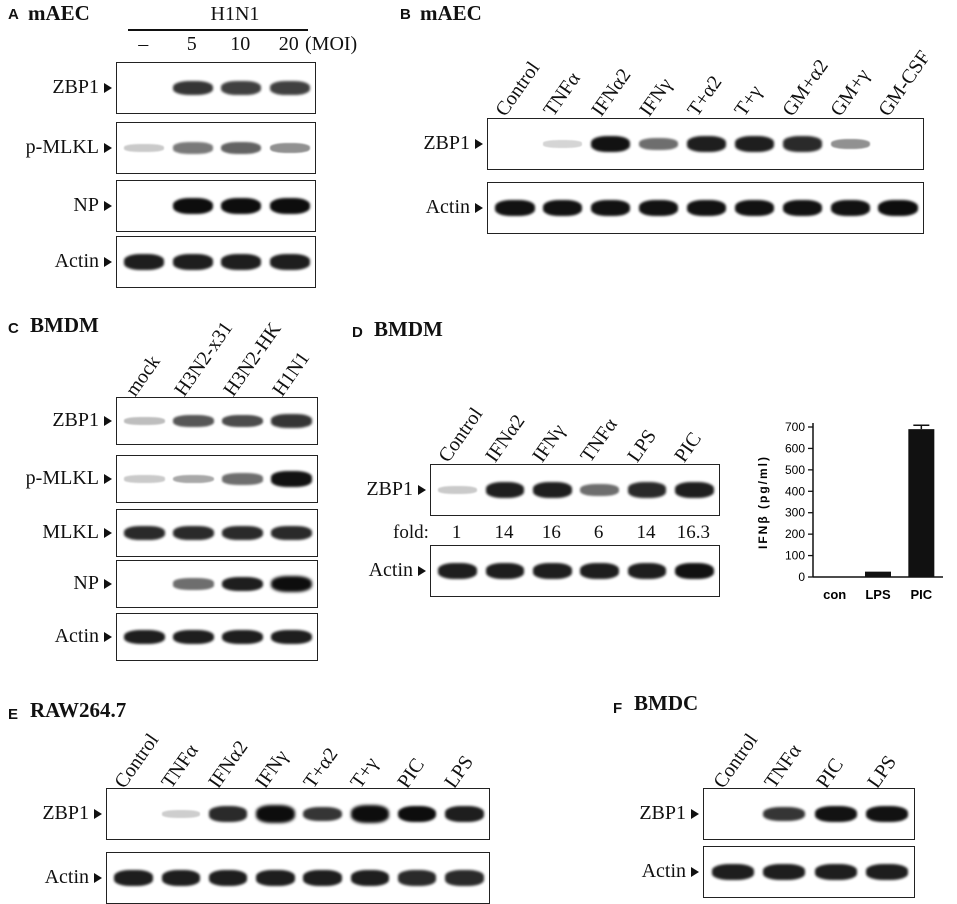 This screenshot has height=904, width=957. What do you see at coordinates (878, 594) in the screenshot?
I see `x-tick-label: LPS` at bounding box center [878, 594].